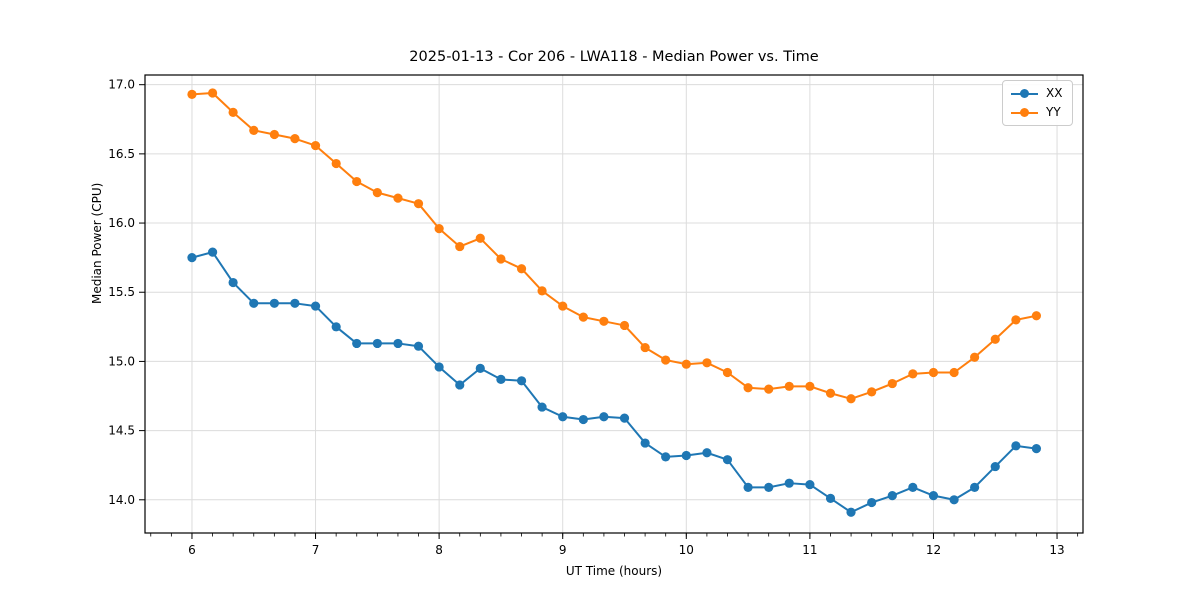 Image resolution: width=1200 pixels, height=600 pixels. Describe the element at coordinates (121, 361) in the screenshot. I see `y-tick-label: 15.0` at that location.